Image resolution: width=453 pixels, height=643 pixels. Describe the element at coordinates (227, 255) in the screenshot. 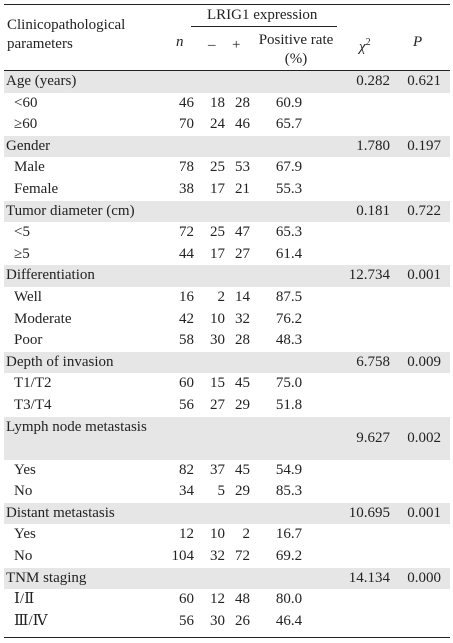

I see `table-row: ≥5 44 17 27 61.4` at that location.